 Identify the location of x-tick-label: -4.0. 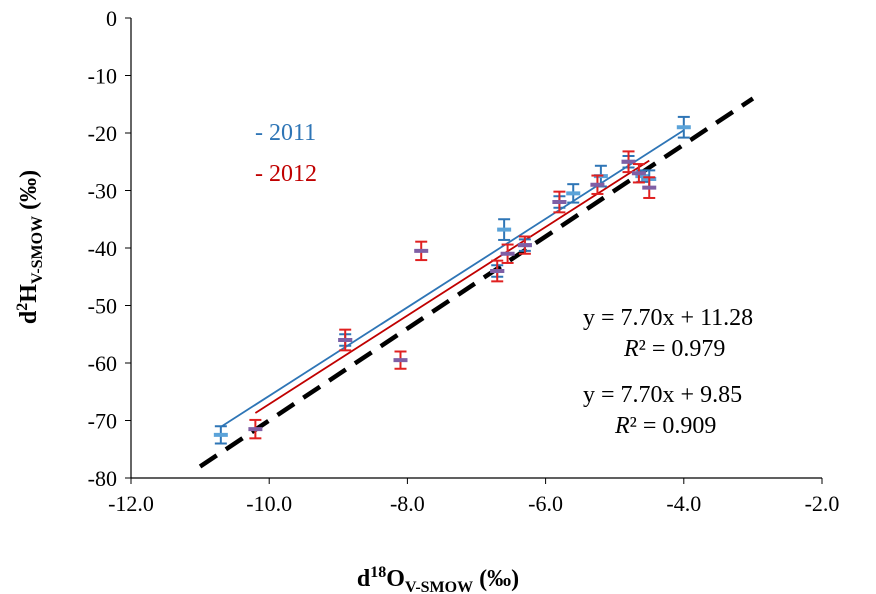
(683, 503).